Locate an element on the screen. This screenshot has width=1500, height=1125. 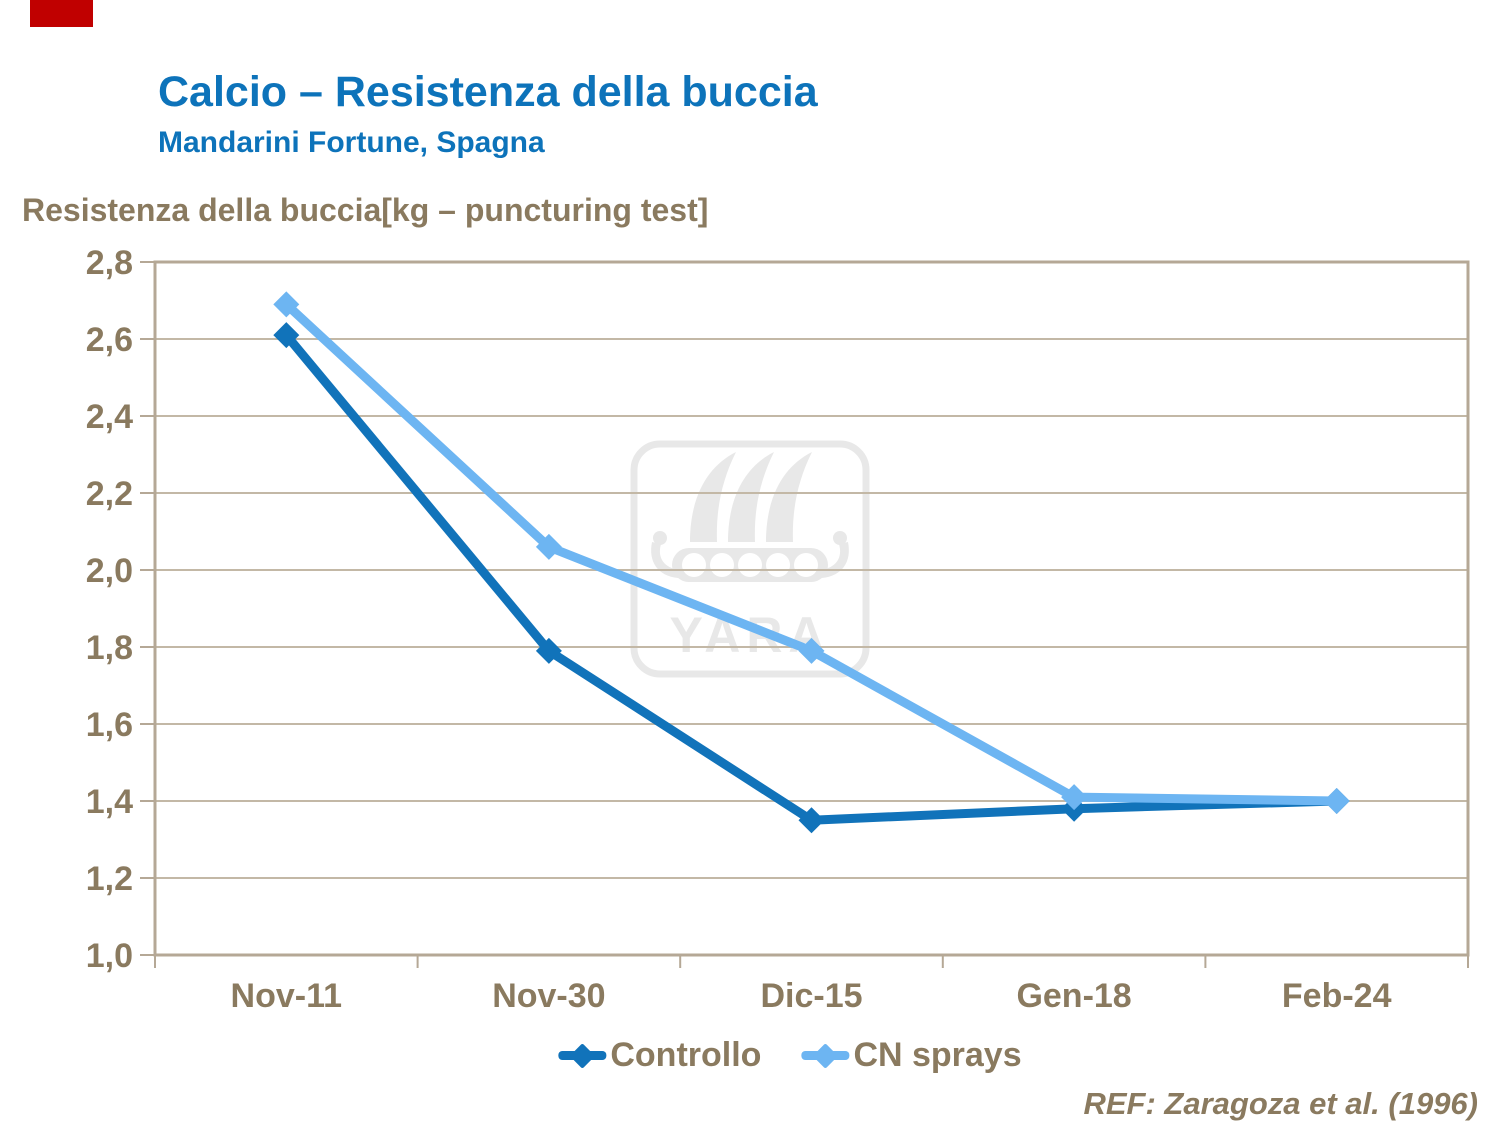
controllo-diamond-icon is located at coordinates (582, 1055).